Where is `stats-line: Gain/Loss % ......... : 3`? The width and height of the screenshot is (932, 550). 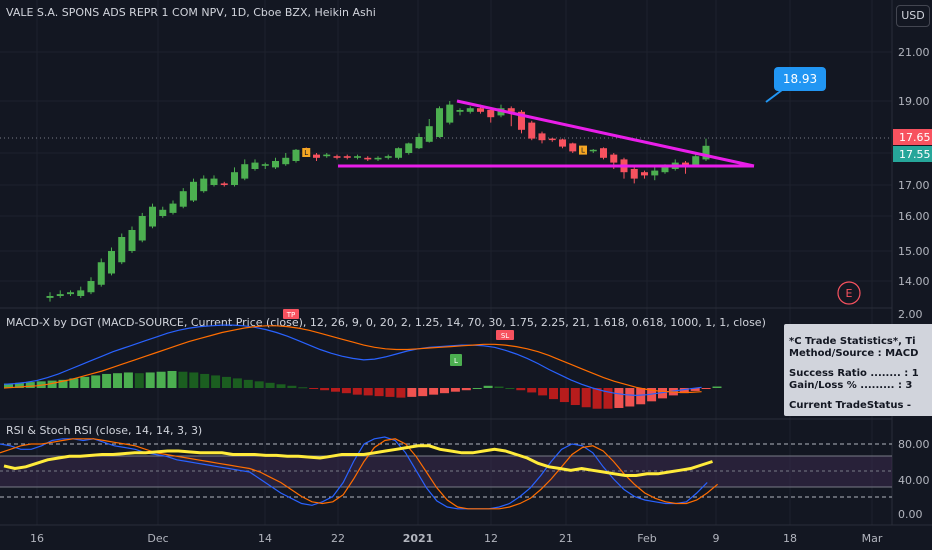
stats-line: Gain/Loss % ......... : 3 is located at coordinates (851, 385).